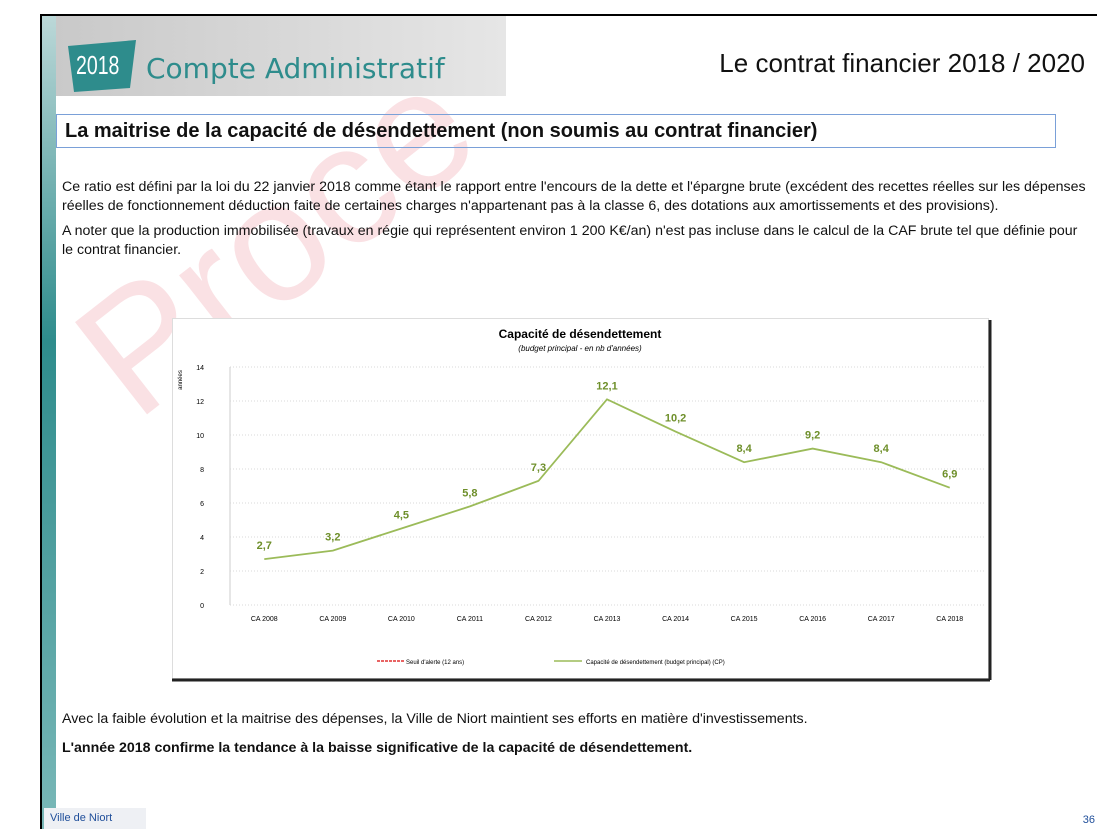 The width and height of the screenshot is (1097, 829). What do you see at coordinates (95, 818) in the screenshot?
I see `footer-left: Ville de Niort` at bounding box center [95, 818].